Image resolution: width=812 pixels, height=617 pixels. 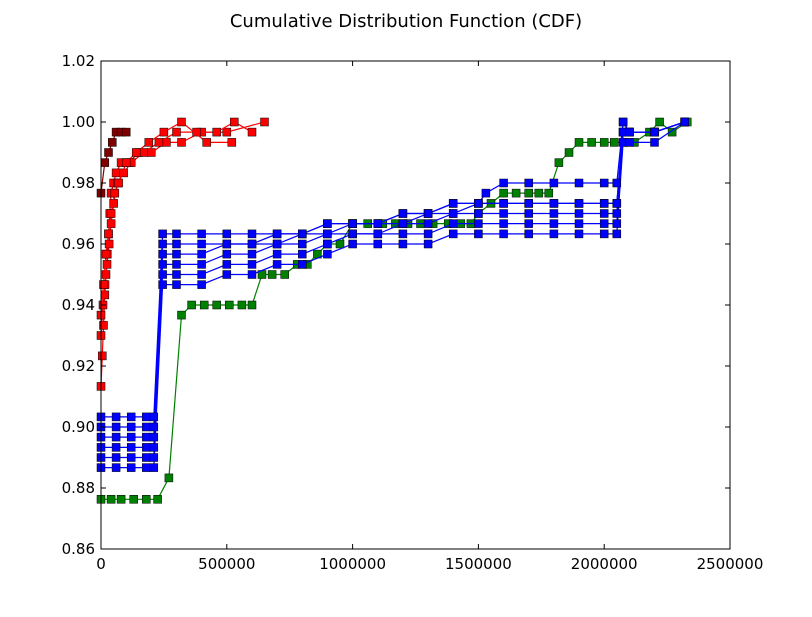 What do you see at coordinates (78, 427) in the screenshot?
I see `y-tick-label: 0.90` at bounding box center [78, 427].